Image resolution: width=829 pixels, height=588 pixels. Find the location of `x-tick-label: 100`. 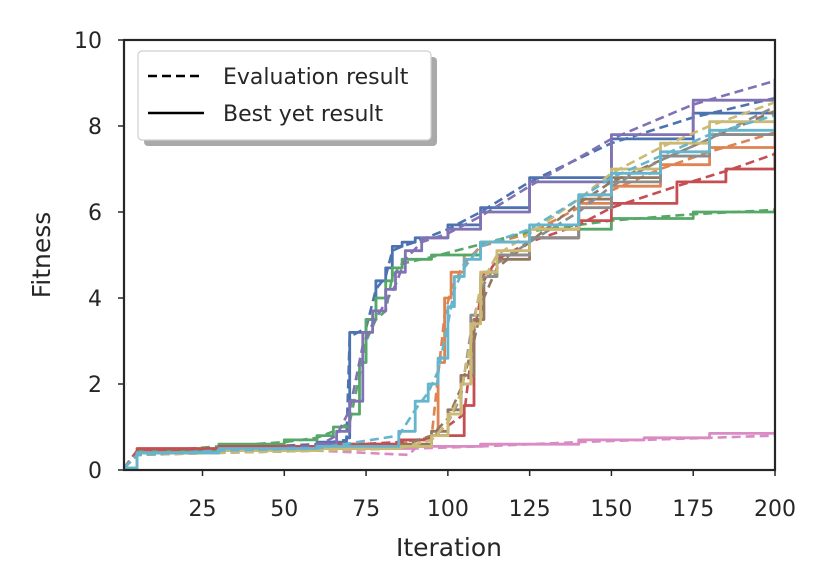

x-tick-label: 100 is located at coordinates (448, 509).